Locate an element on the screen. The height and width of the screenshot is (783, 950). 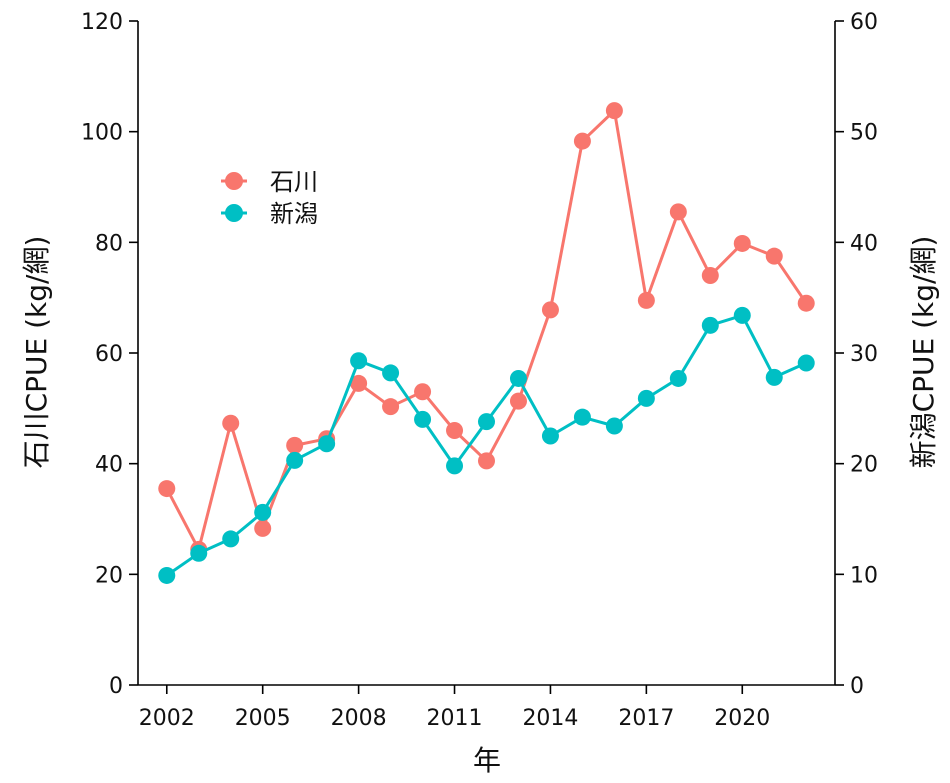
data-point-1-2020 is located at coordinates (742, 315).